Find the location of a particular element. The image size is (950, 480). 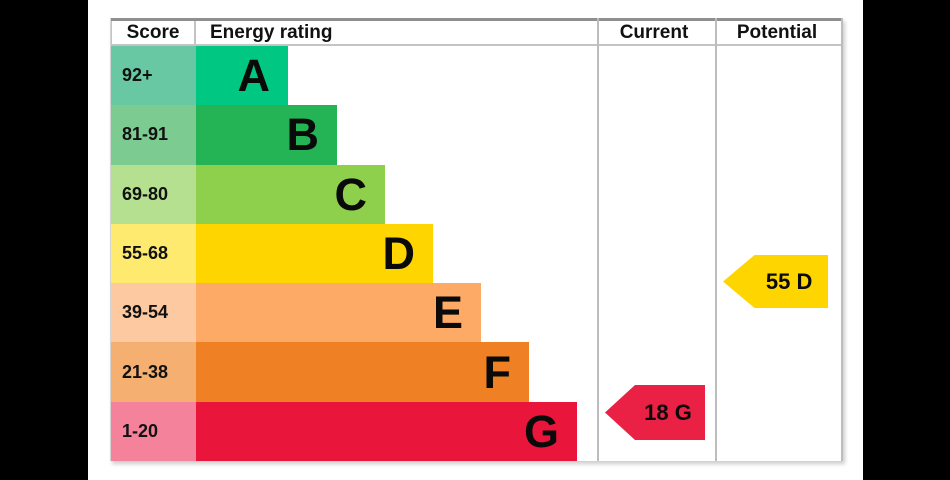

rating-bar-g: G is located at coordinates (386, 431).